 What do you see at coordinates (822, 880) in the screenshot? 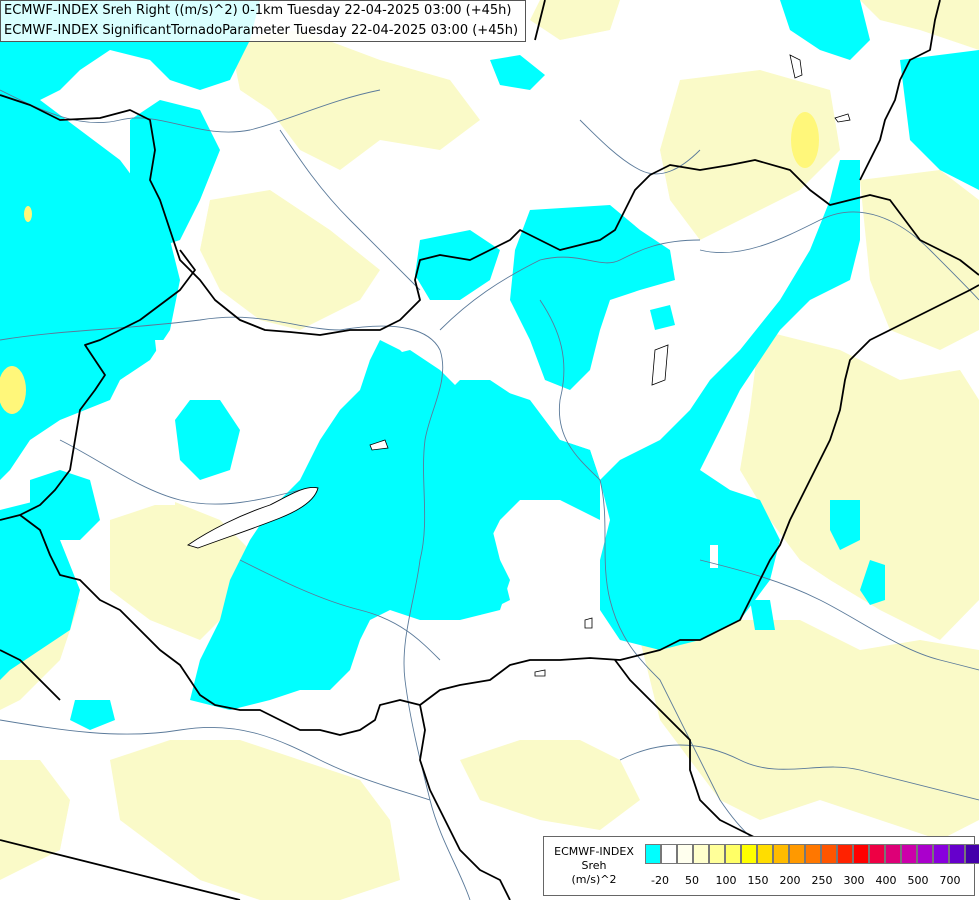
I see `legend-tick: 250` at bounding box center [822, 880].